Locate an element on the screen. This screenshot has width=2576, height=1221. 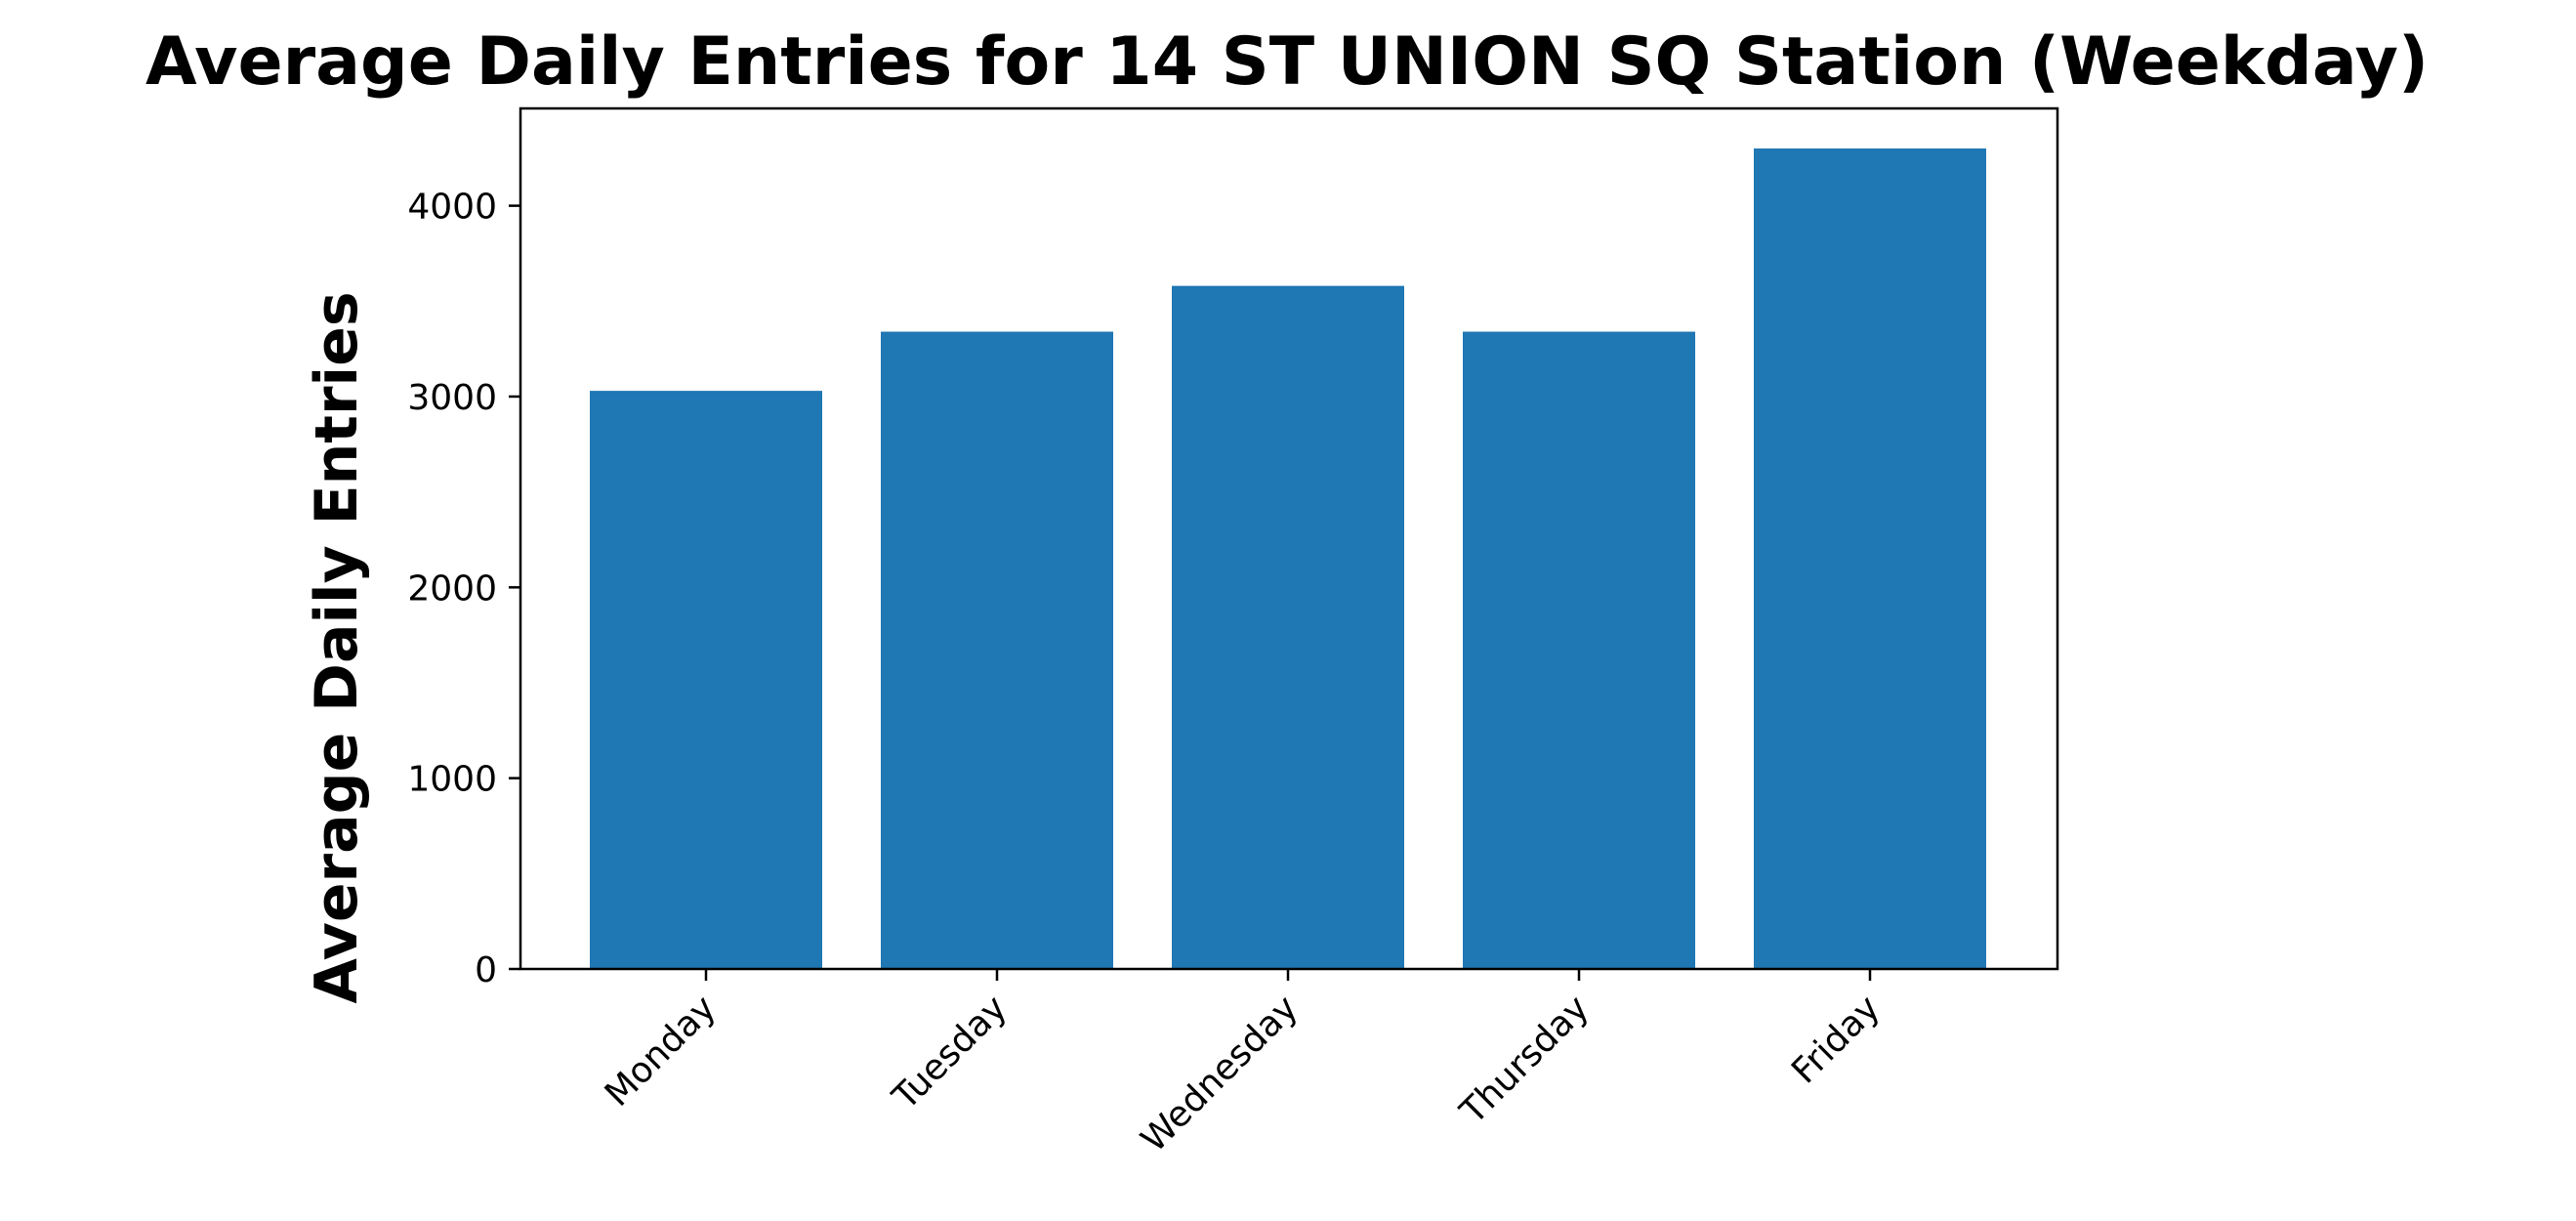
bar-thursday is located at coordinates (1579, 650).